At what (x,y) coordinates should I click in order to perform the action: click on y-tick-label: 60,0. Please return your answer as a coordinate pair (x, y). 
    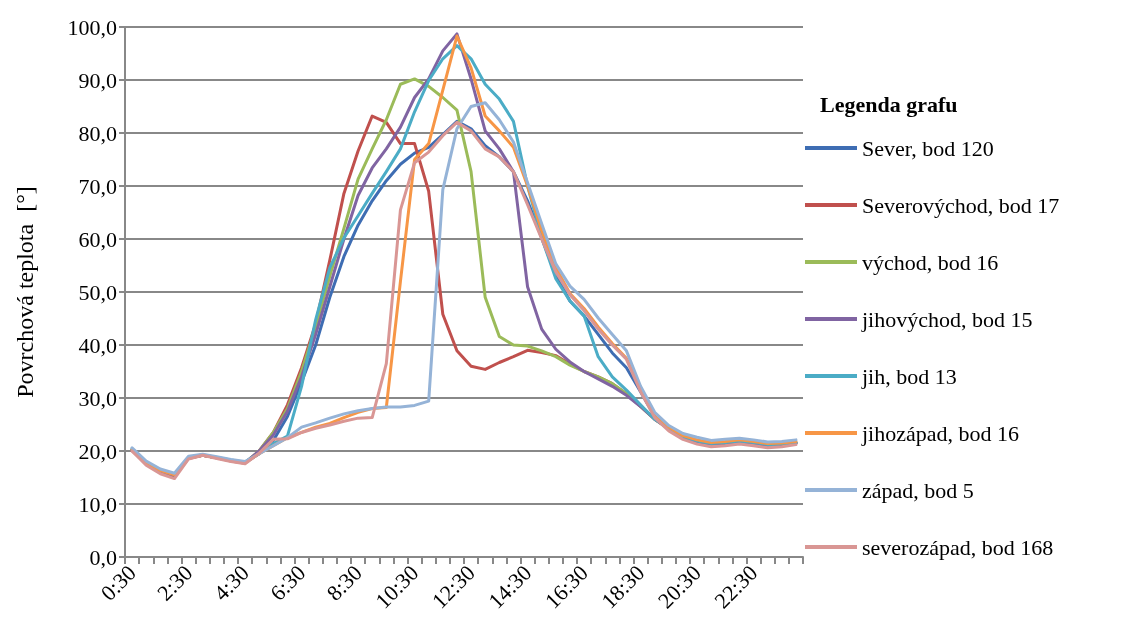
    Looking at the image, I should click on (97, 239).